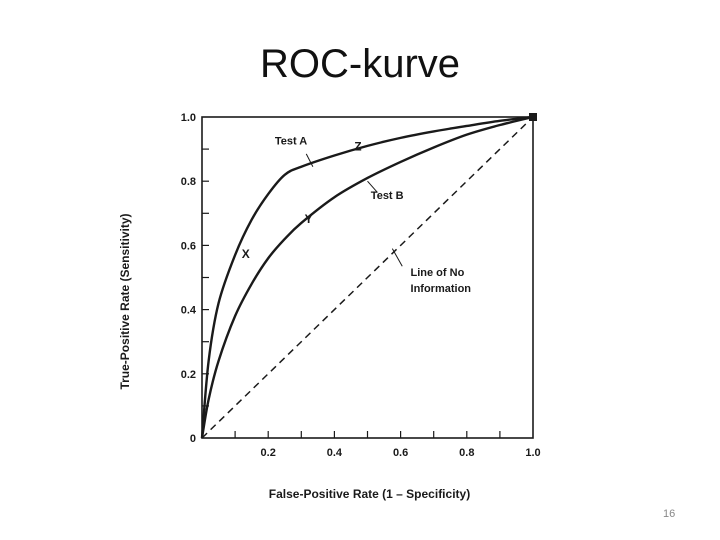  I want to click on annotation-information: Information, so click(441, 289).